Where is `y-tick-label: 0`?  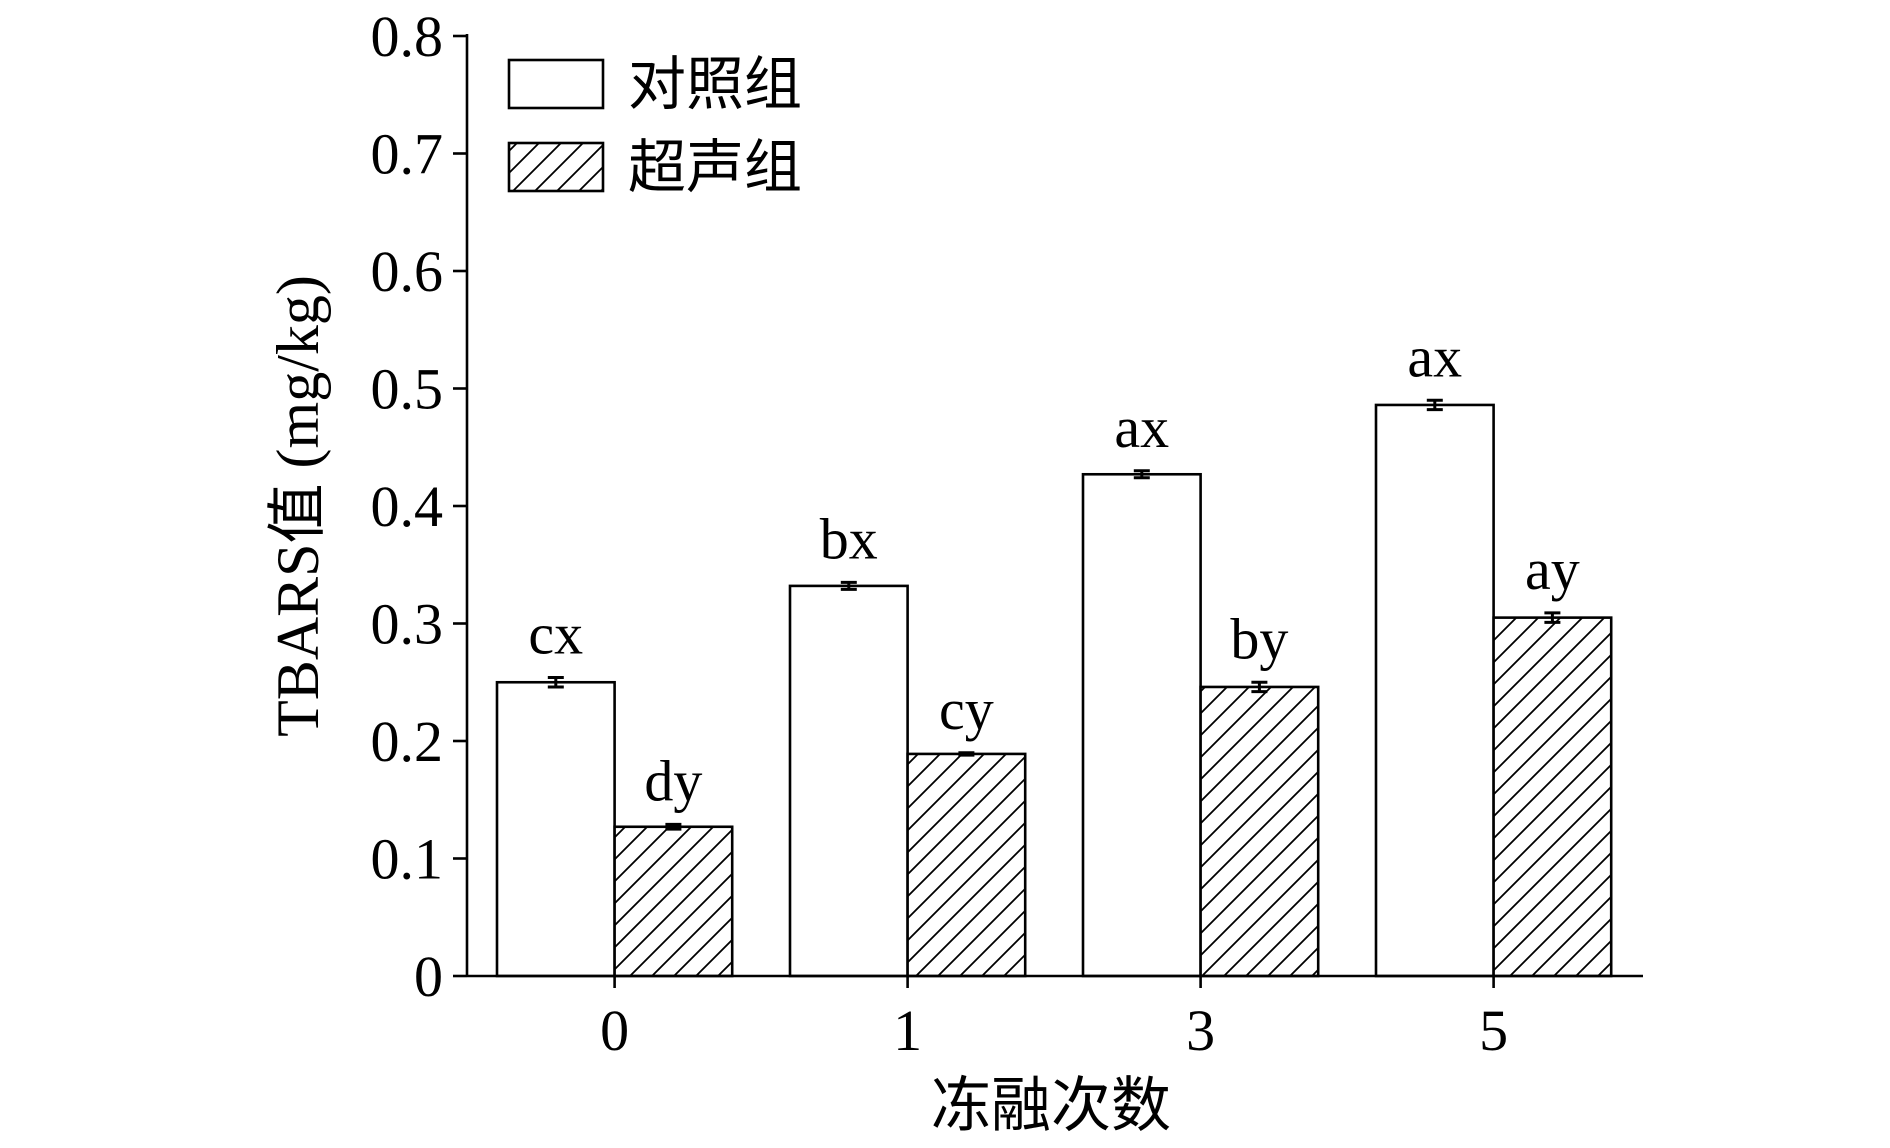 y-tick-label: 0 is located at coordinates (428, 976).